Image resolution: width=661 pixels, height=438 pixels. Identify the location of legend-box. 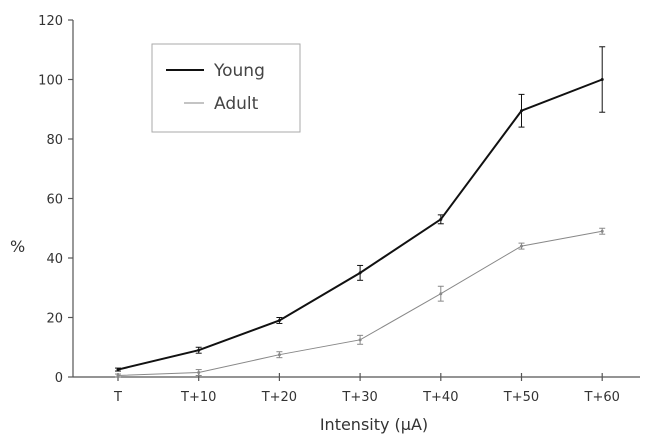
(226, 88).